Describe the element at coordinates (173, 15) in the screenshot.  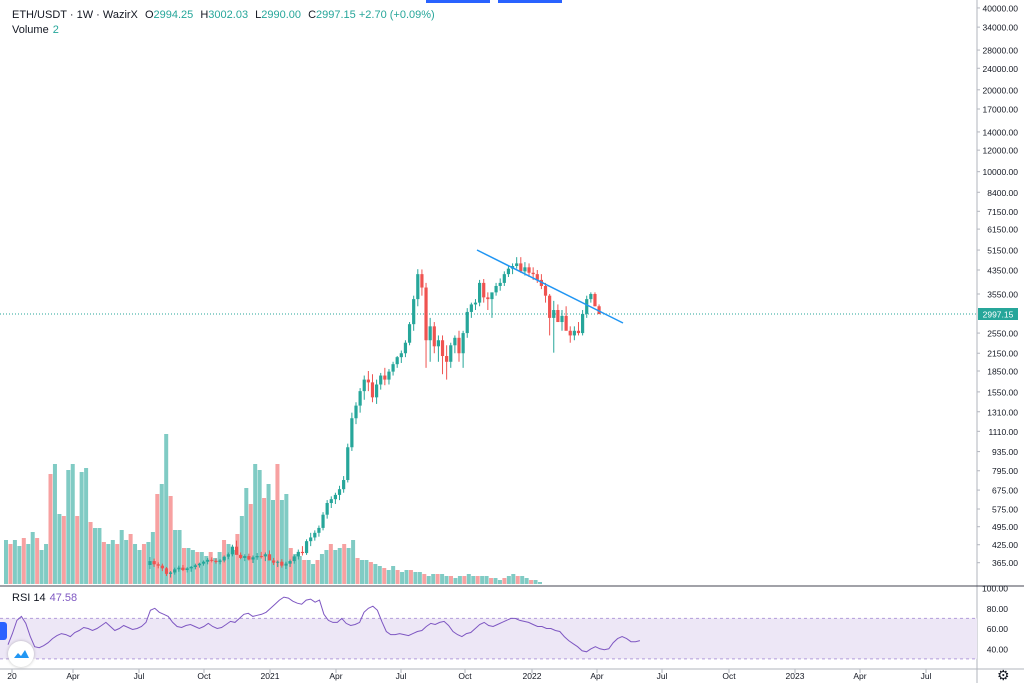
I see `open-value: 2994.25` at that location.